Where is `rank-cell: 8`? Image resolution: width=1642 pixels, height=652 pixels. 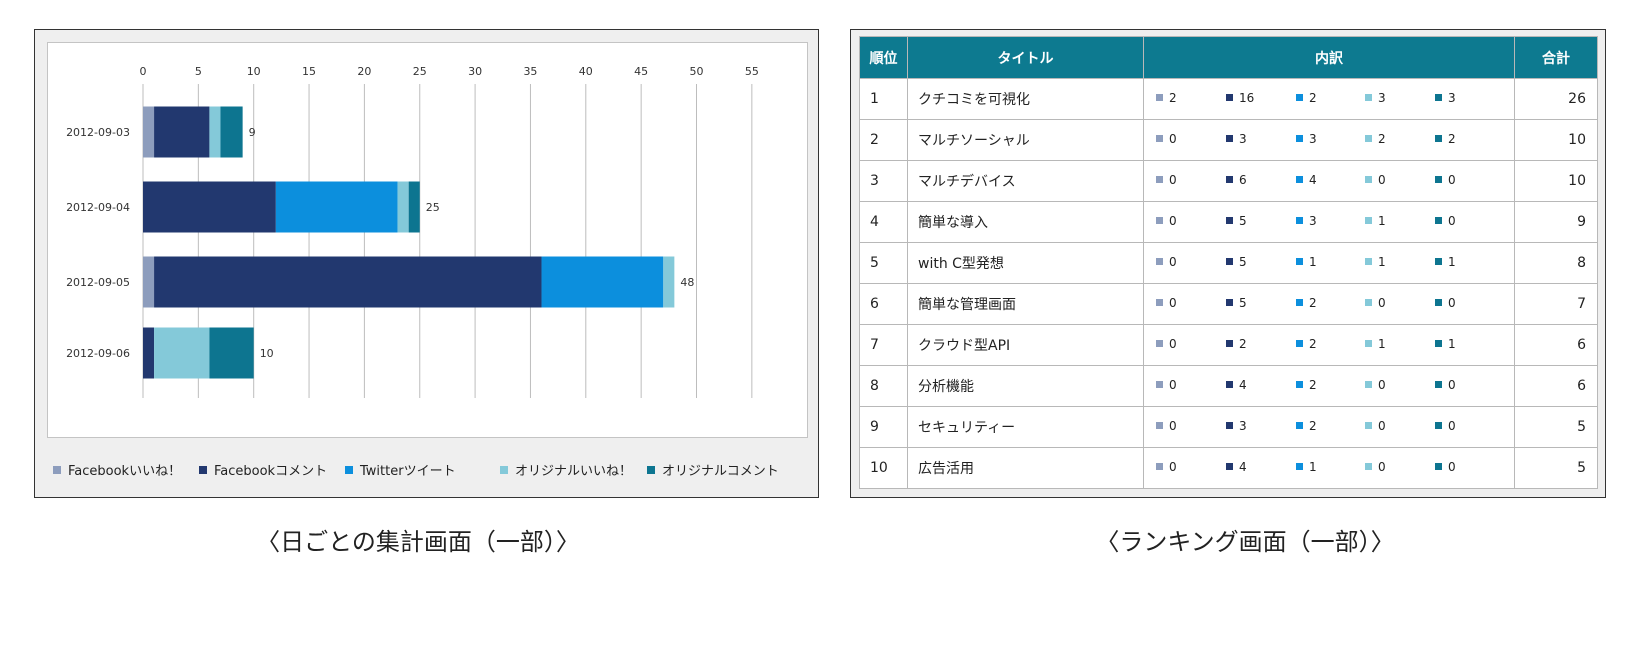
rank-cell: 8 is located at coordinates (883, 386).